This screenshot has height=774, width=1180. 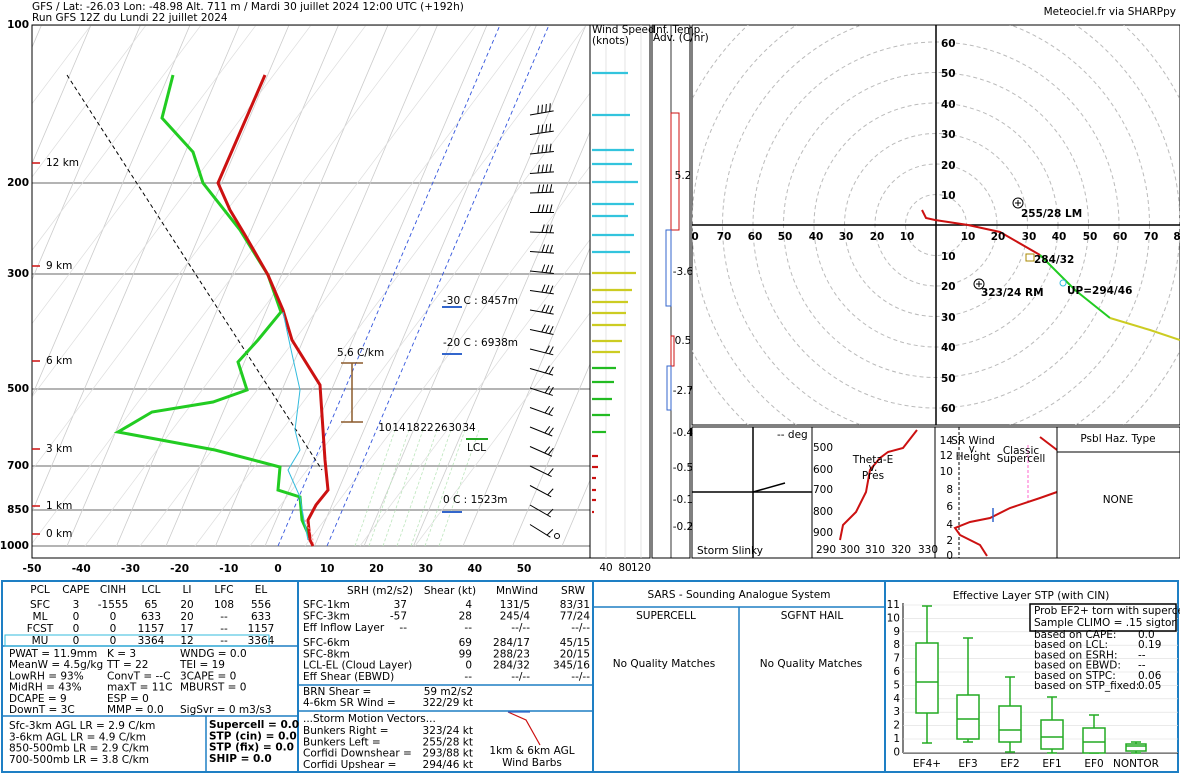 What do you see at coordinates (948, 287) in the screenshot?
I see `label: 20` at bounding box center [948, 287].